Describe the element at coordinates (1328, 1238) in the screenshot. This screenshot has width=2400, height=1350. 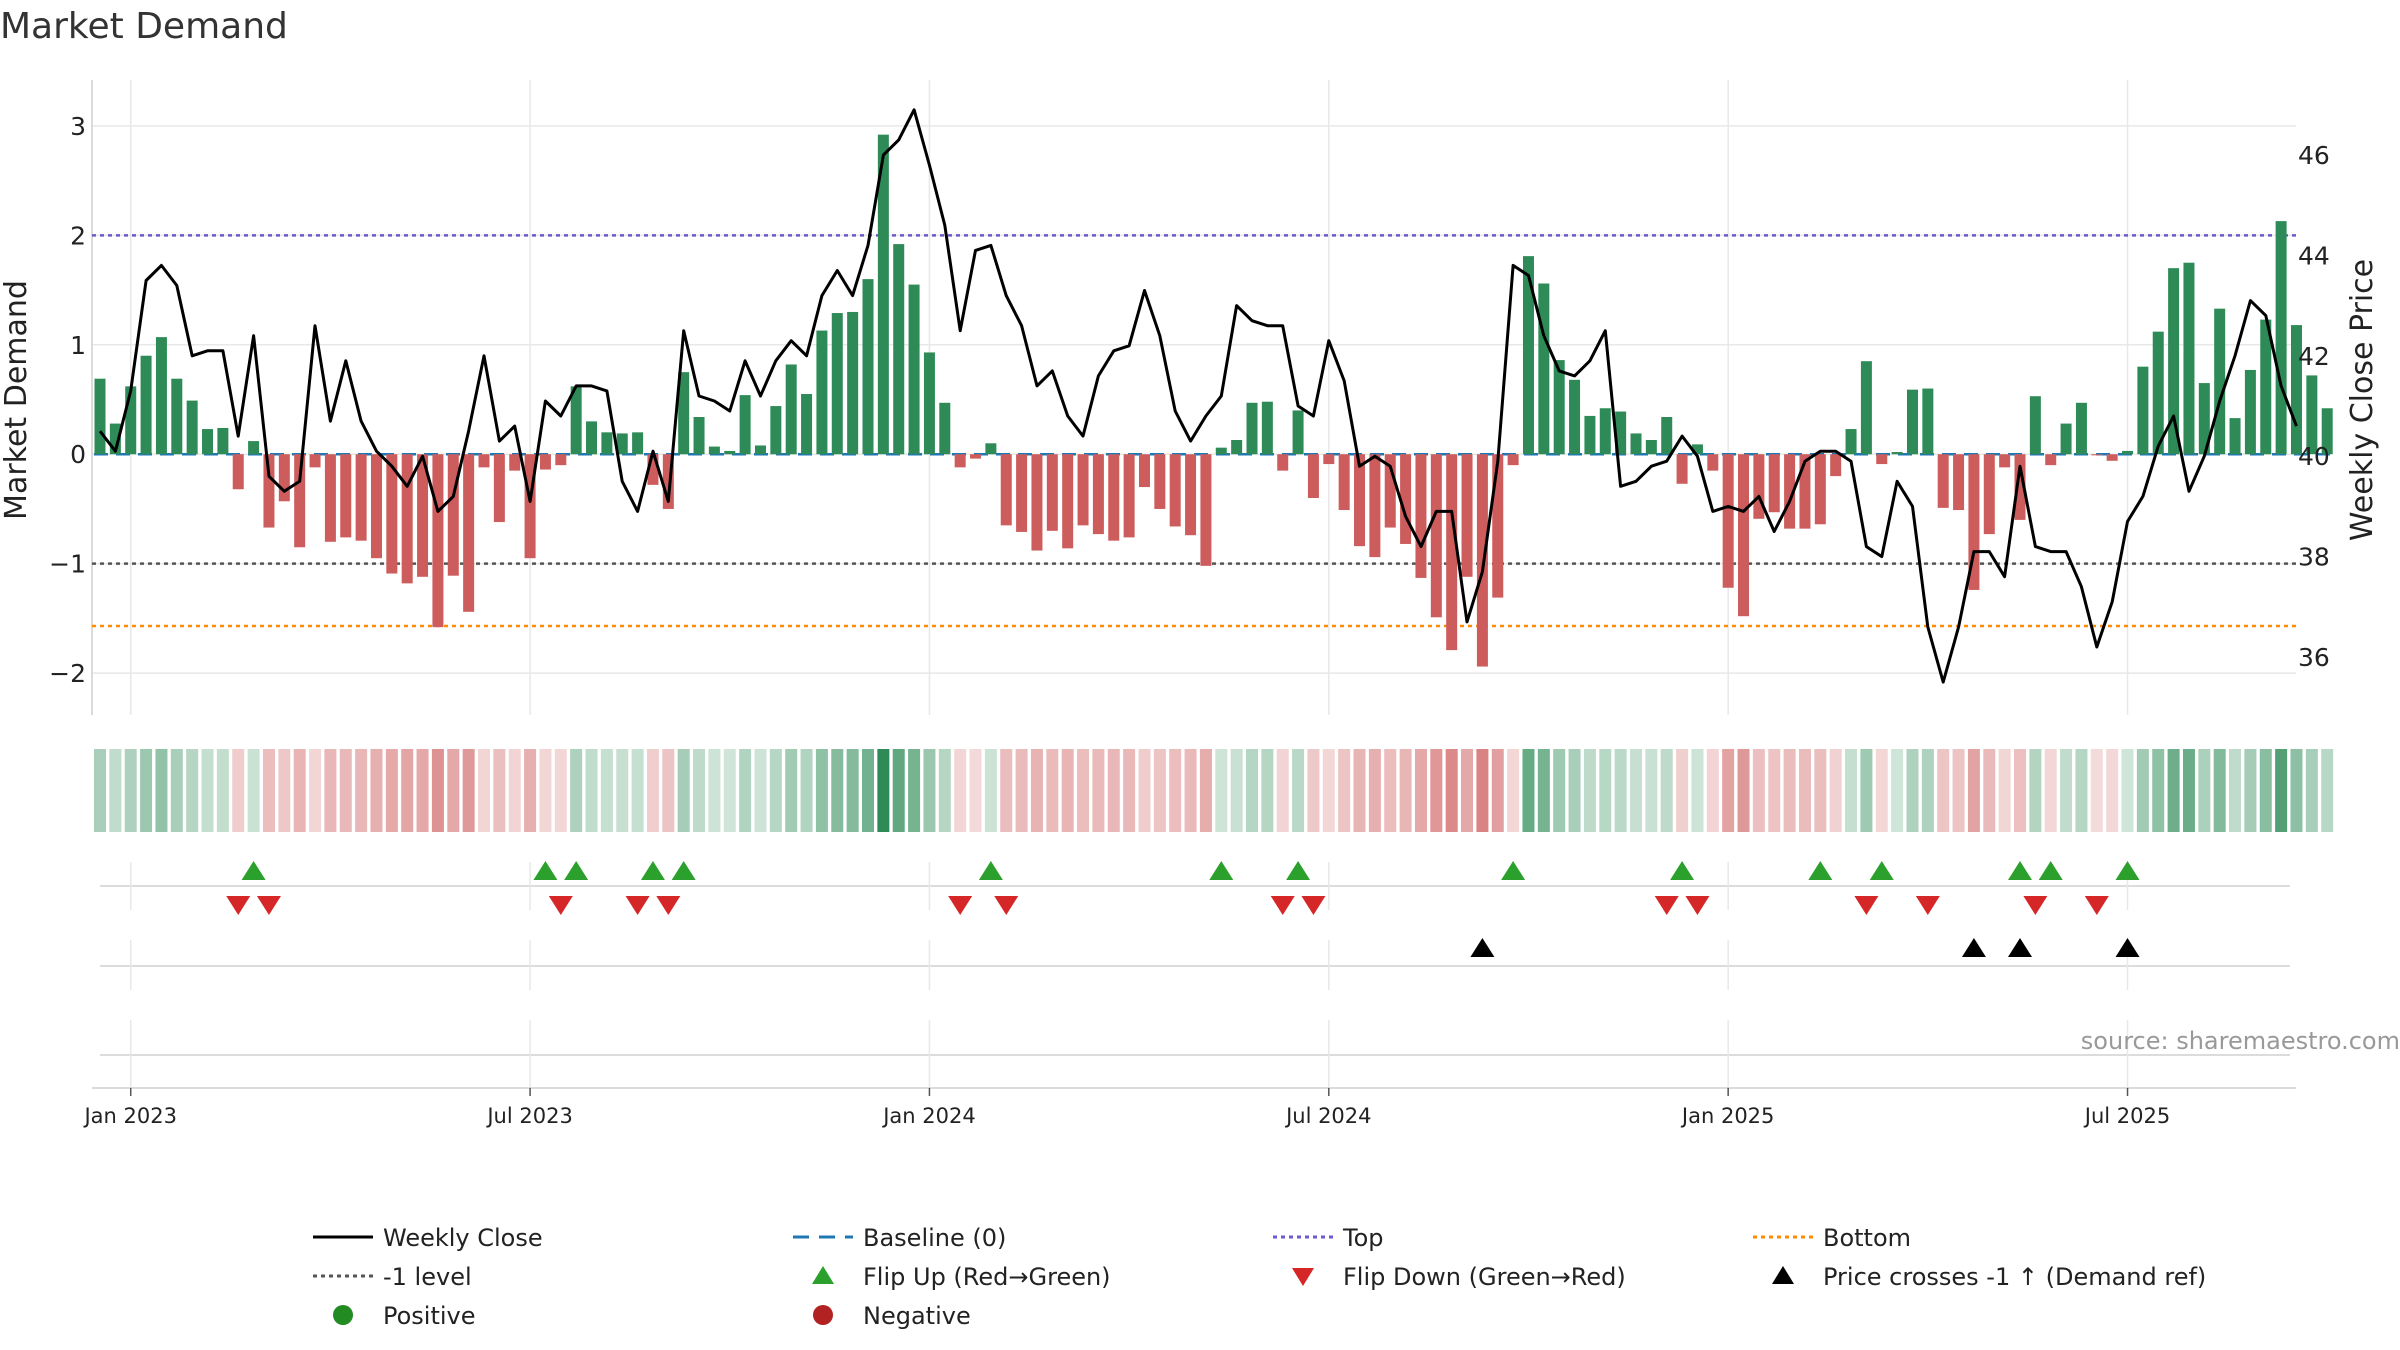
I see `legend-item: Top` at that location.